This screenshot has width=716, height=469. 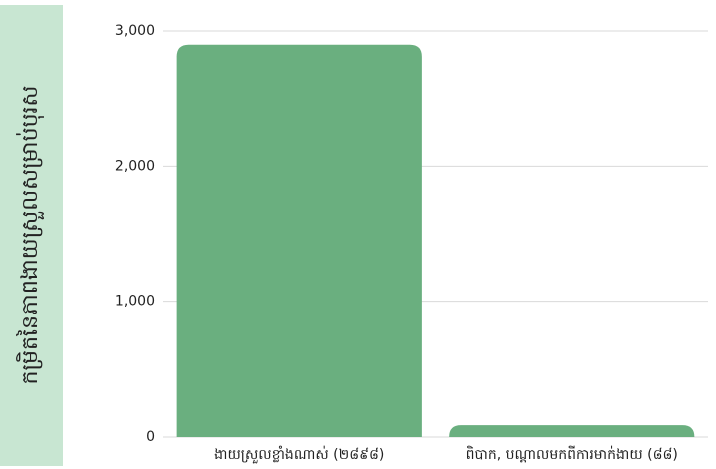 What do you see at coordinates (572, 454) in the screenshot?
I see `x-tick-label: ពិបាក, បណ្ដាលមកពីការមាក់ងាយ (៨៨)` at bounding box center [572, 454].